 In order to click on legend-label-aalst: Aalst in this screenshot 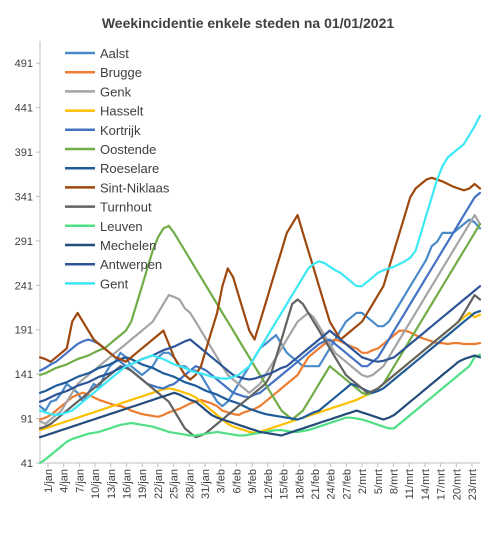, I will do `click(114, 53)`.